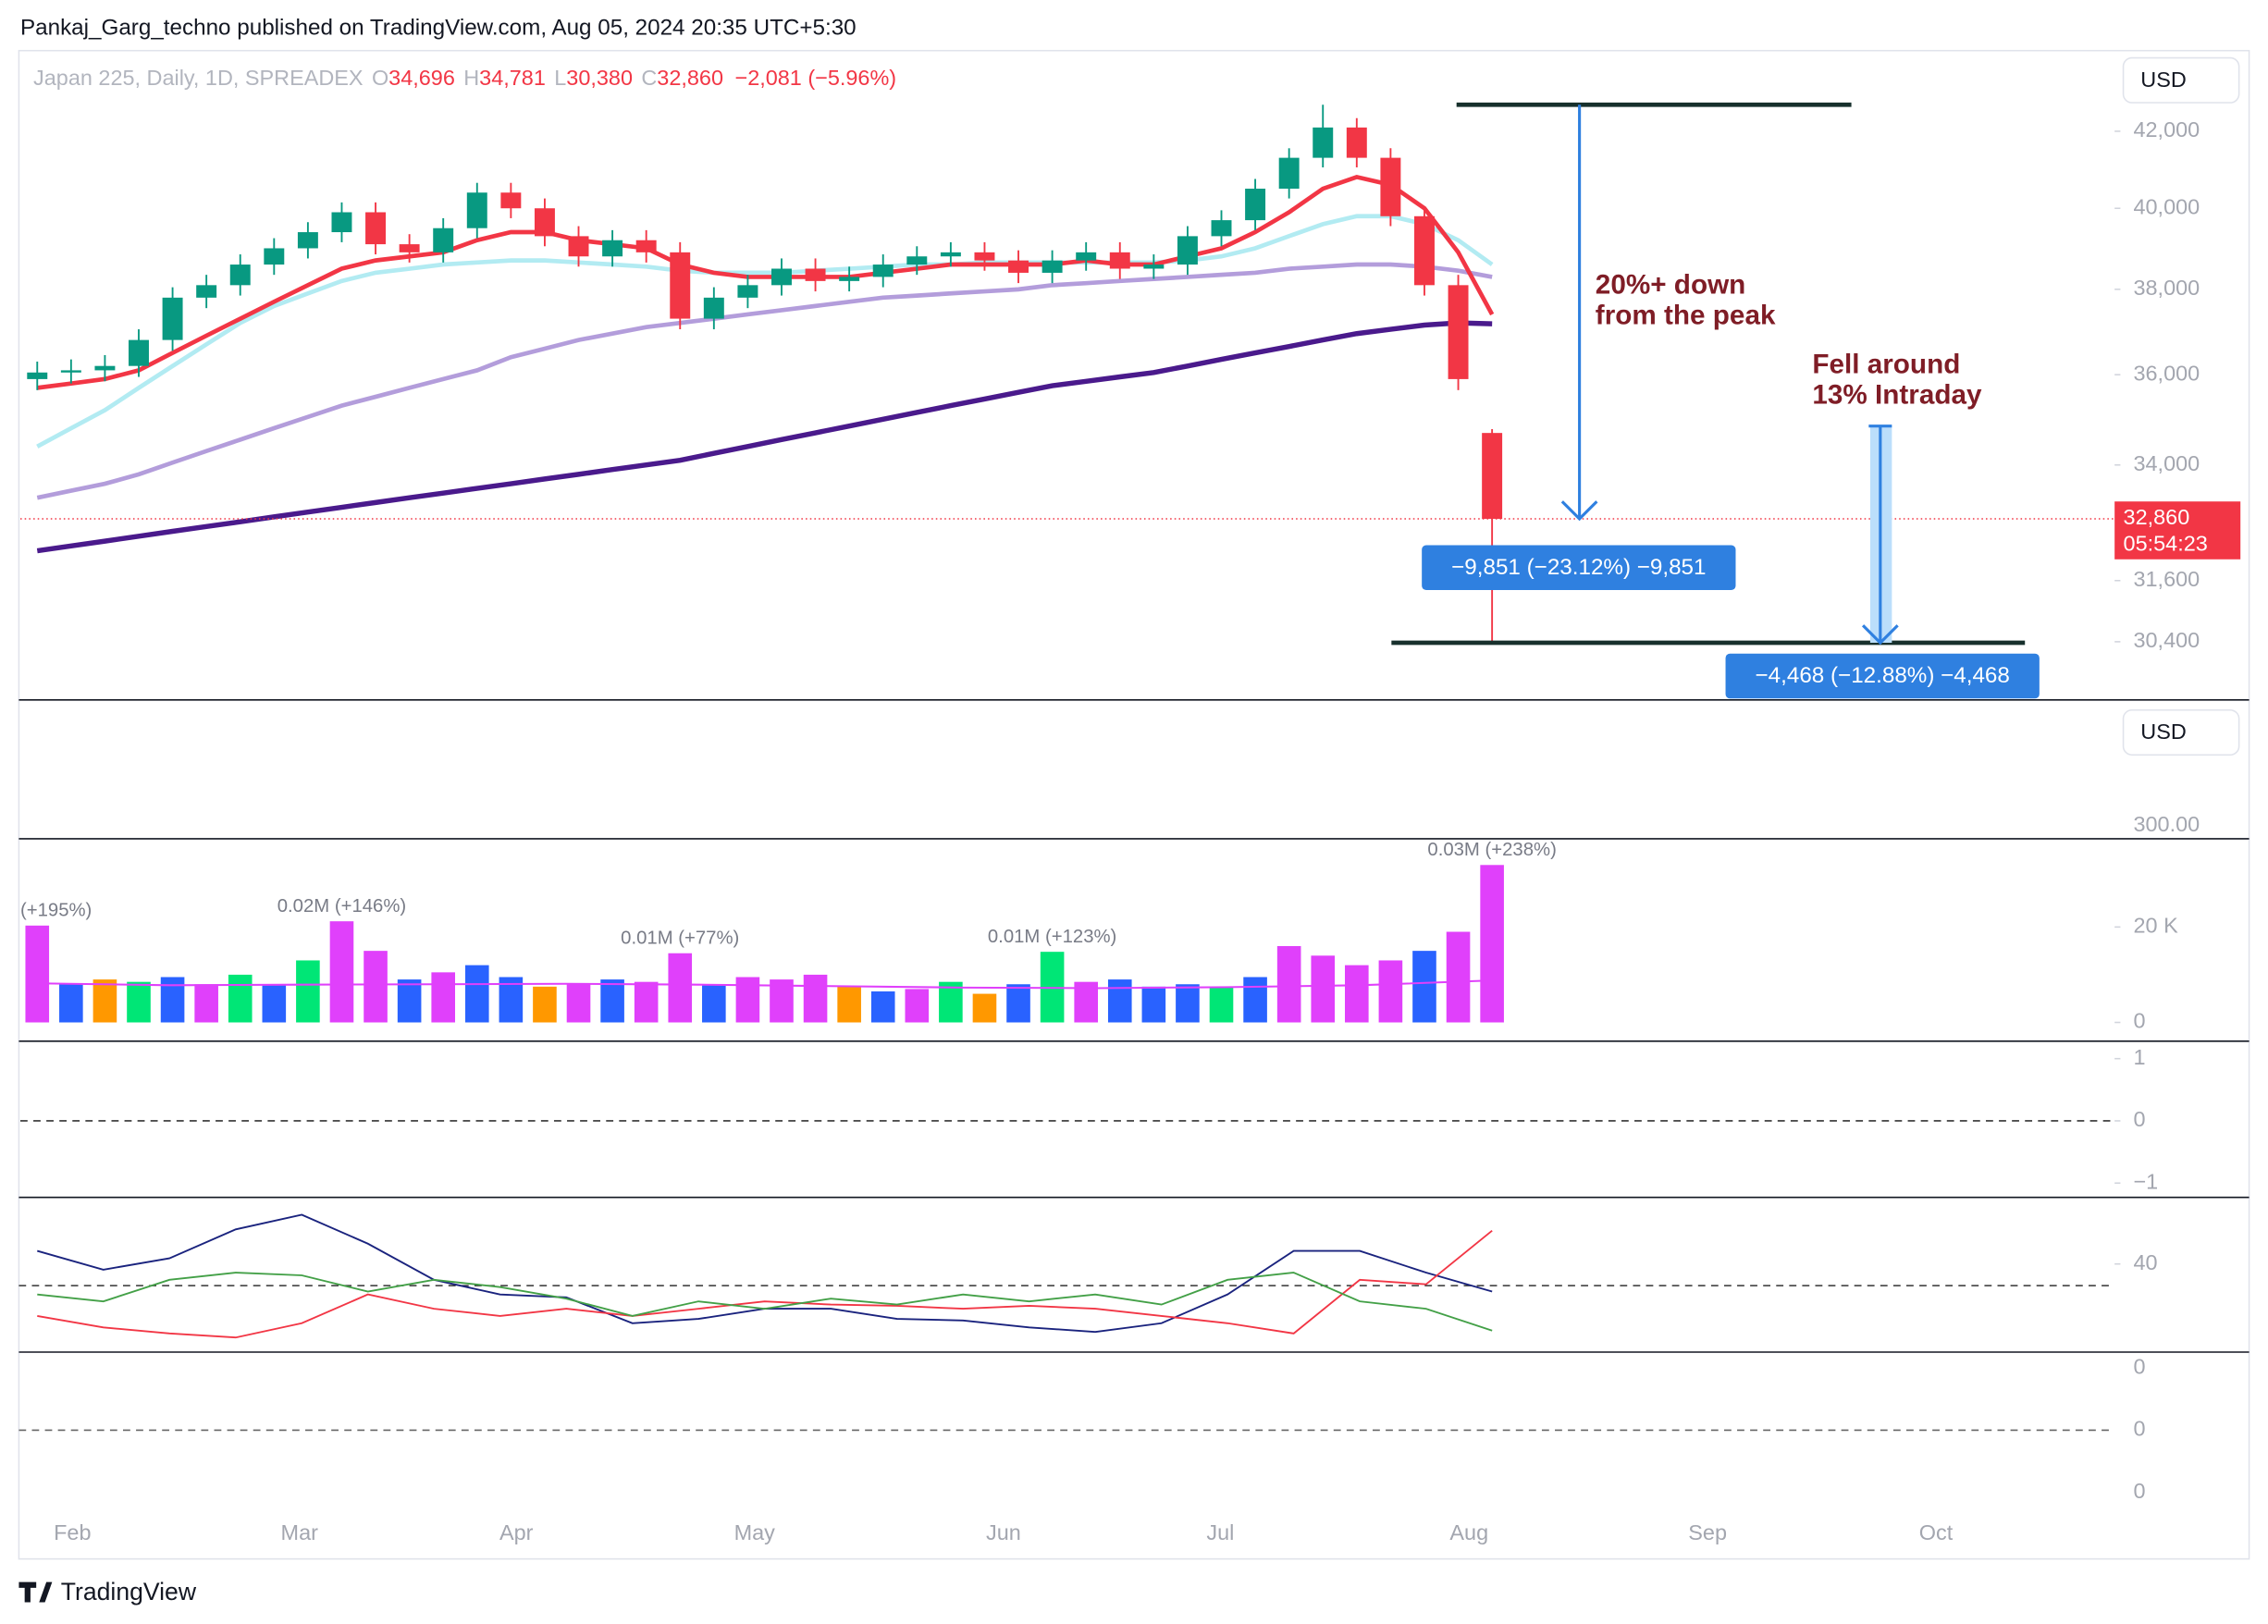 This screenshot has height=1624, width=2268. Describe the element at coordinates (2139, 1119) in the screenshot. I see `y-tick-label: 0` at that location.